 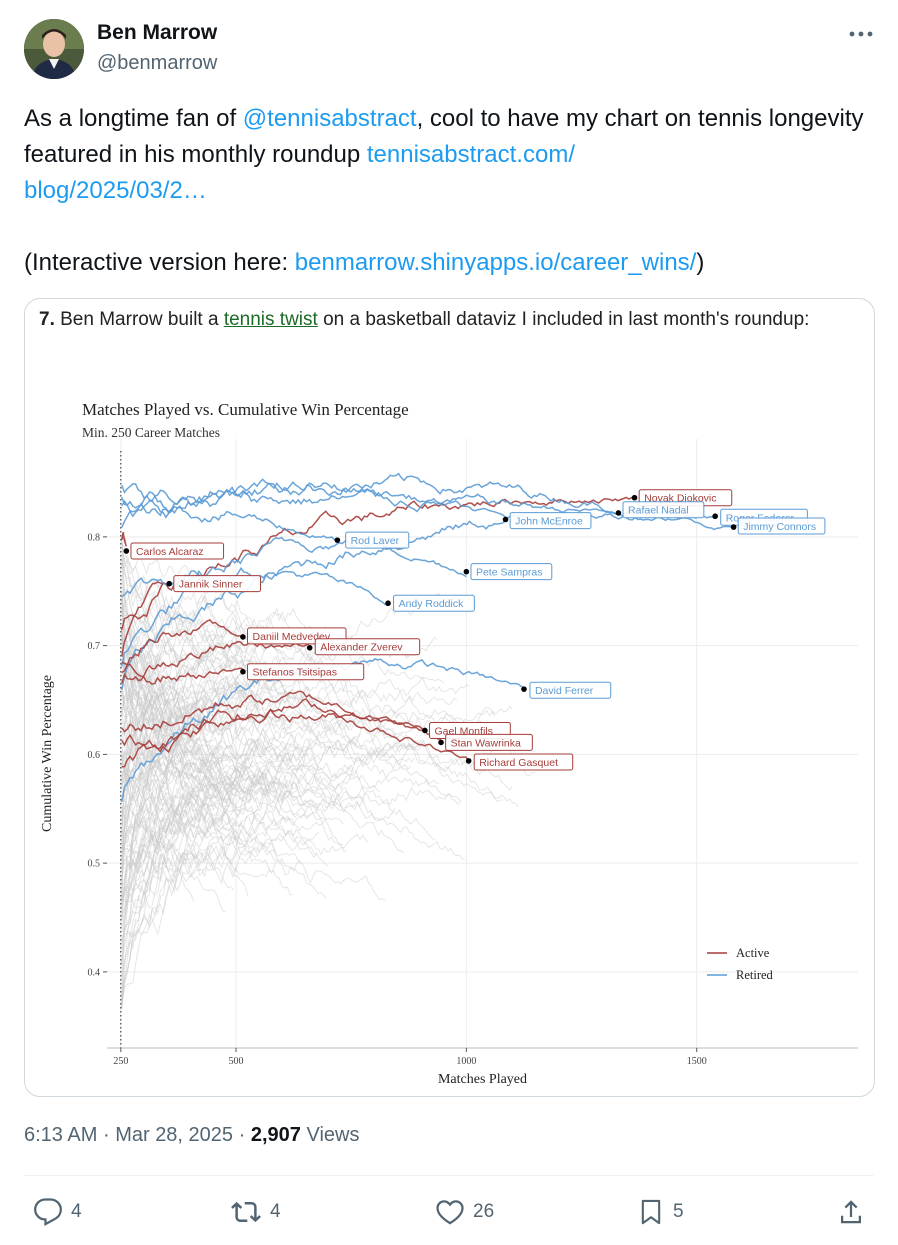 What do you see at coordinates (329, 118) in the screenshot?
I see `mention-link: @tennisabstract` at bounding box center [329, 118].